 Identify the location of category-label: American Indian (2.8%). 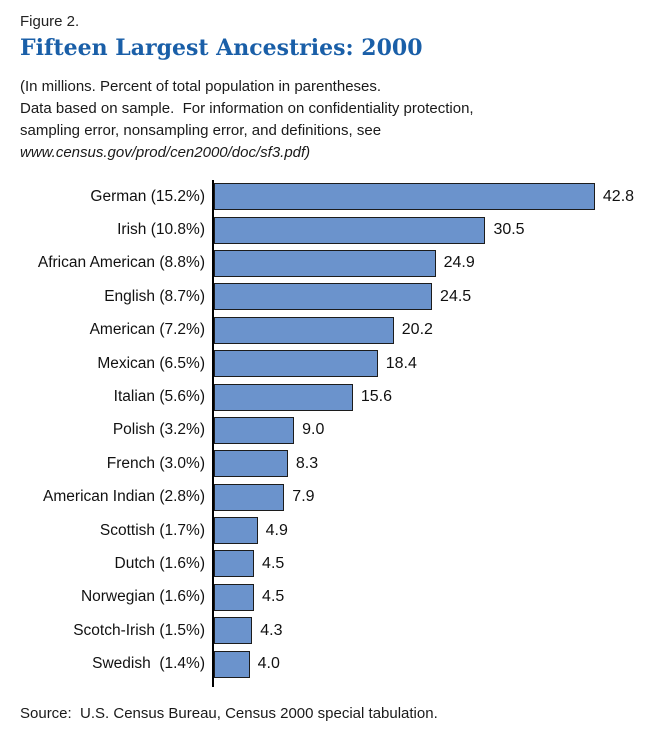
(124, 497).